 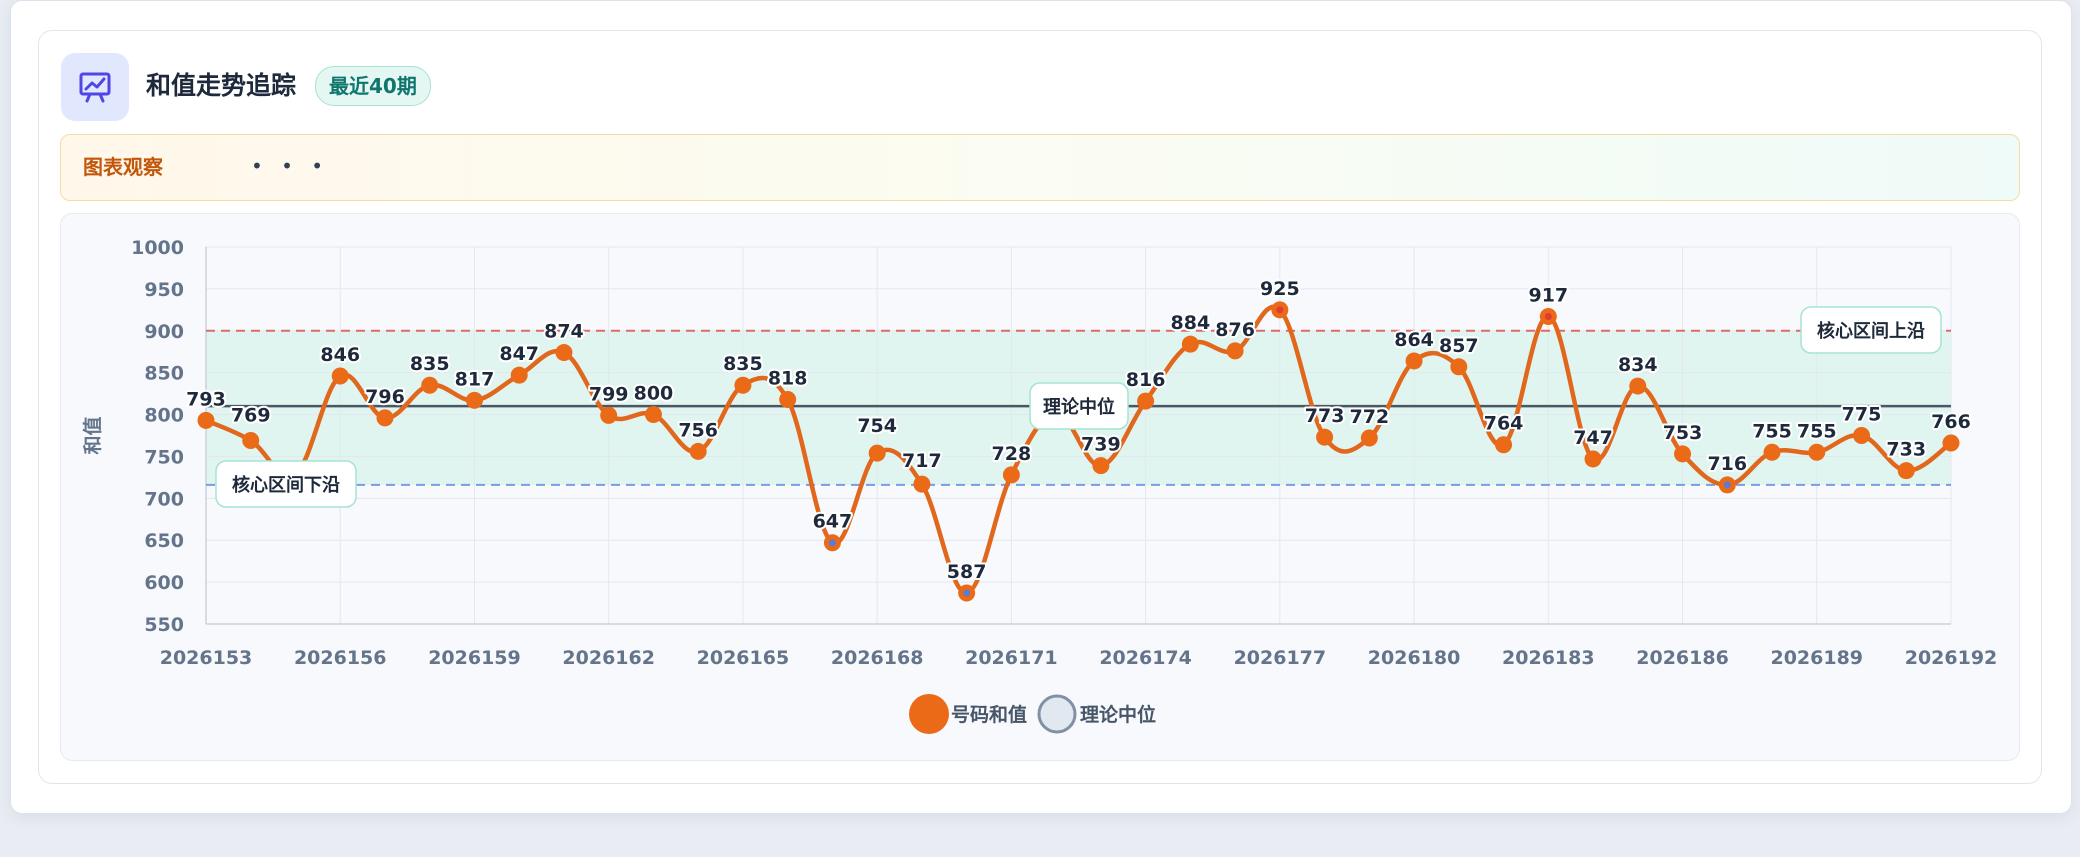 I want to click on data-label: 756, so click(x=698, y=430).